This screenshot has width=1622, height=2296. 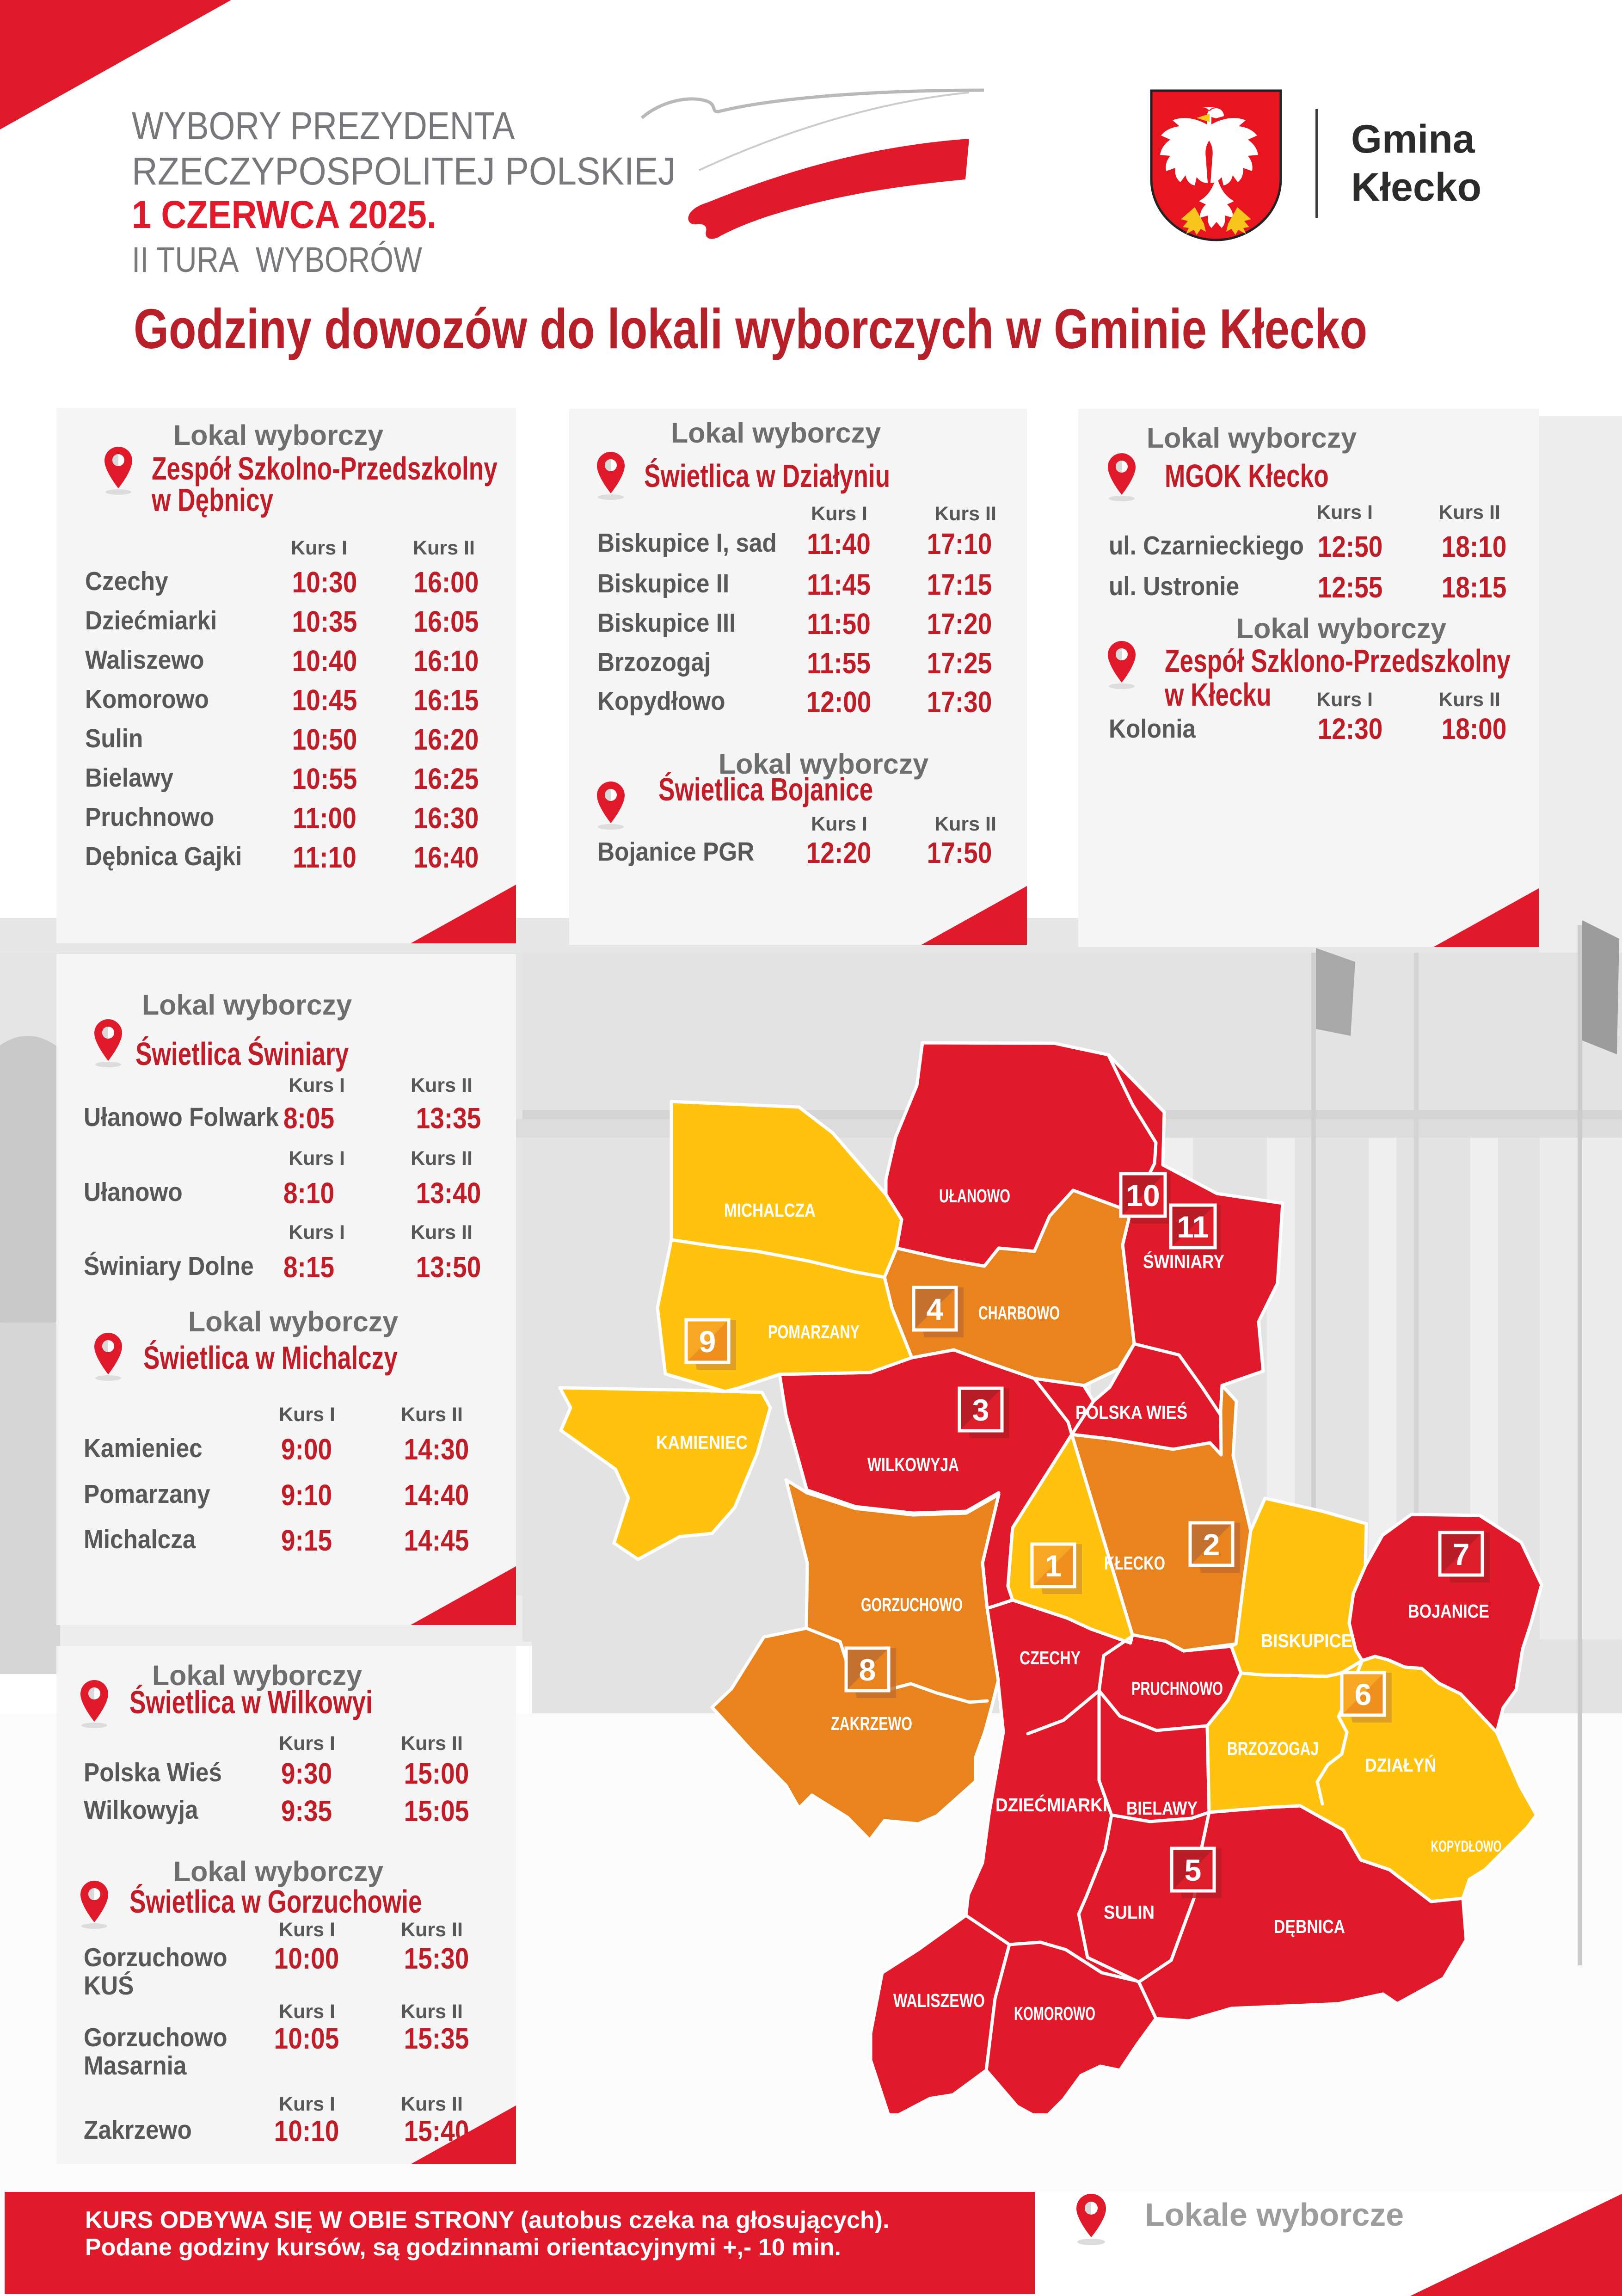 I want to click on svg-text: ŚWINIARY, so click(x=1184, y=1261).